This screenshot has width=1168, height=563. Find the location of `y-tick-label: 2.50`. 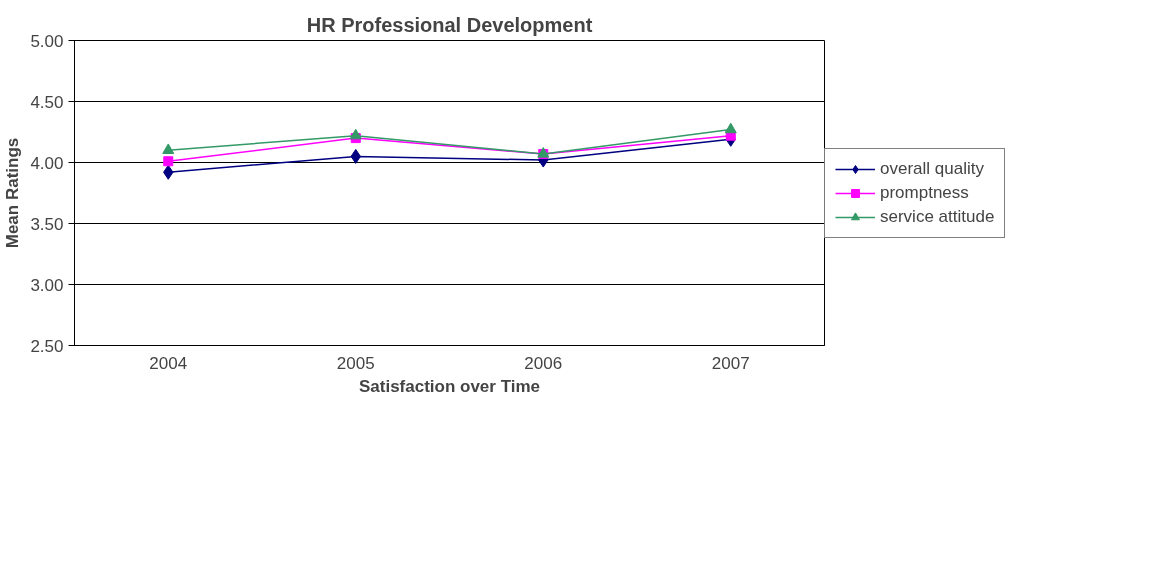

y-tick-label: 2.50 is located at coordinates (47, 346).